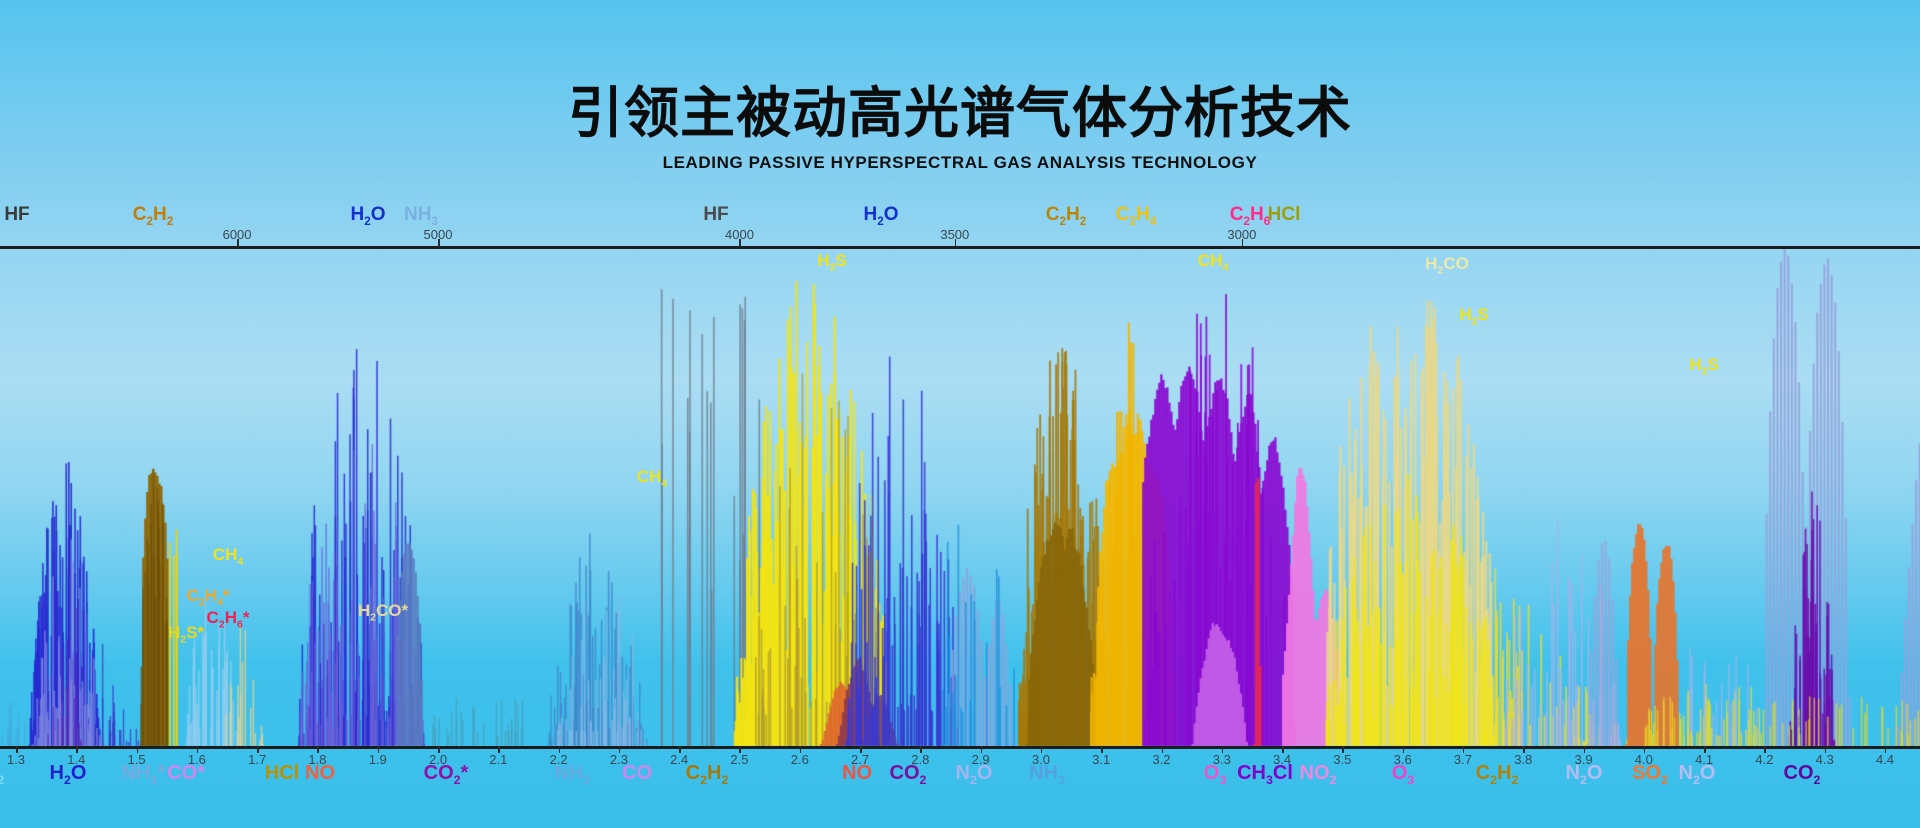 The image size is (1920, 828). Describe the element at coordinates (618, 759) in the screenshot. I see `wavelength-tick-label: 2.3` at that location.